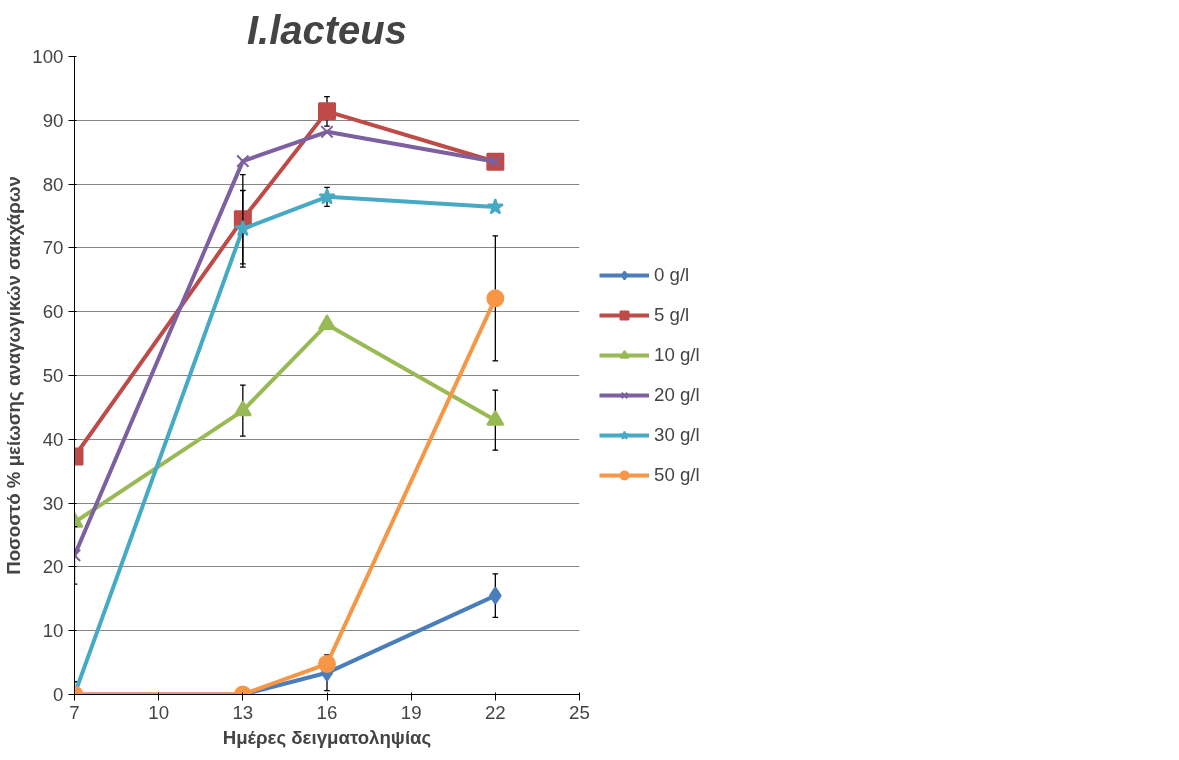 Image resolution: width=1179 pixels, height=760 pixels. I want to click on legend-label: 50 g/l, so click(677, 475).